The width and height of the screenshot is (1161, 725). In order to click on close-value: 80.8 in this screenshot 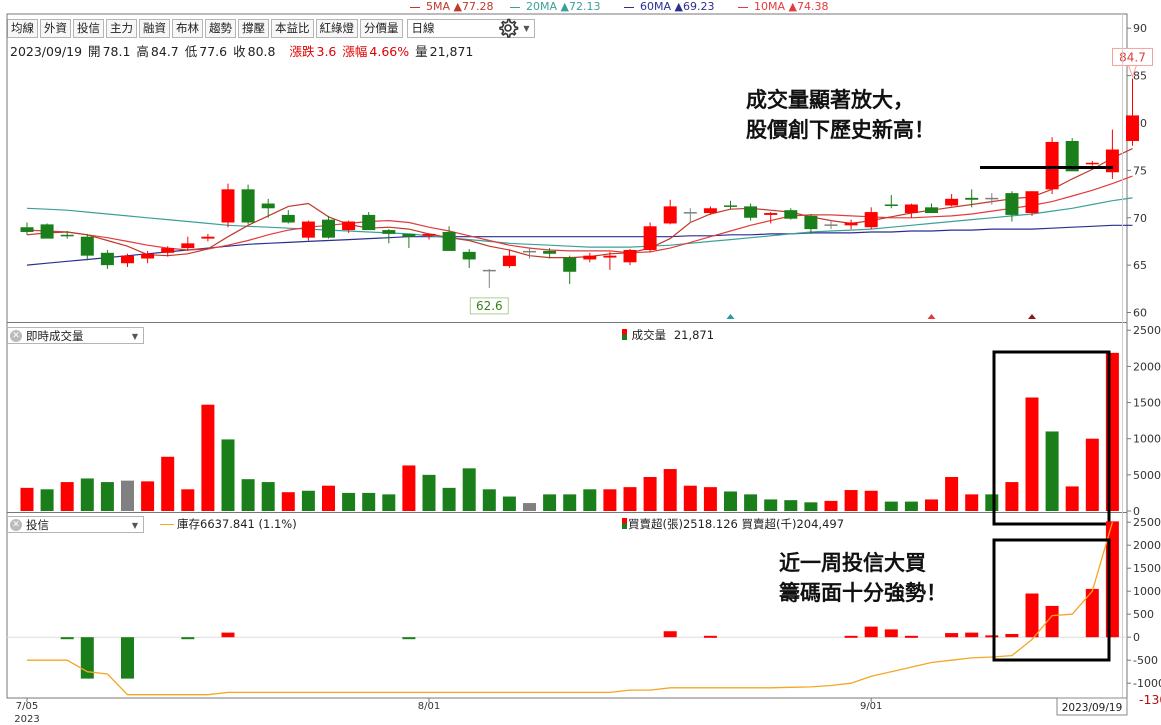, I will do `click(261, 51)`.